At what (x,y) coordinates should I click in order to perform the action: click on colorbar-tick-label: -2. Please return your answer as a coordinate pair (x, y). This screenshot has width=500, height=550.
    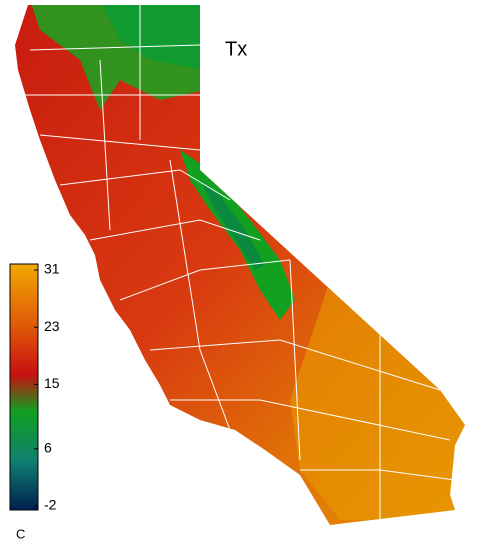
    Looking at the image, I should click on (50, 505).